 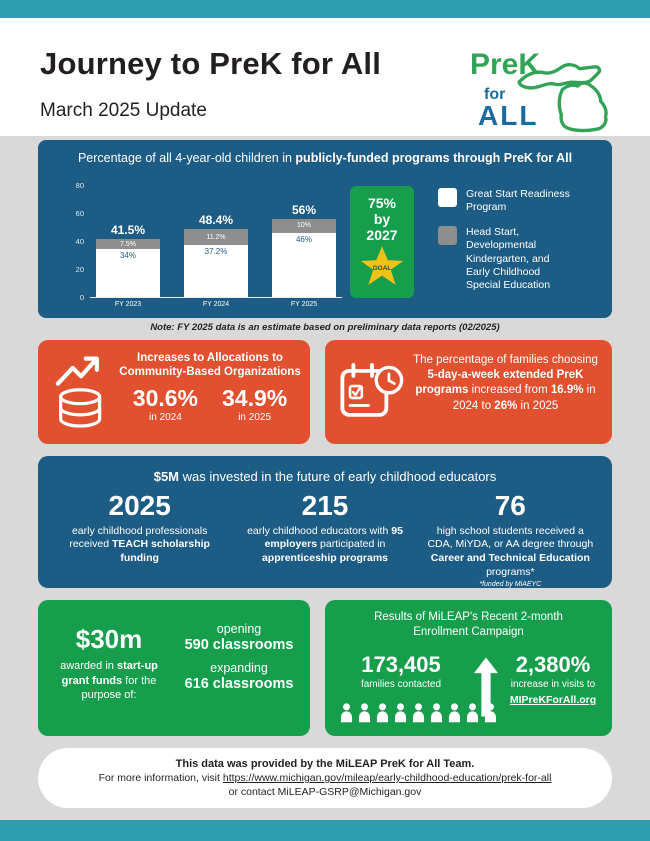 What do you see at coordinates (509, 390) in the screenshot?
I see `families-t2: increased from` at bounding box center [509, 390].